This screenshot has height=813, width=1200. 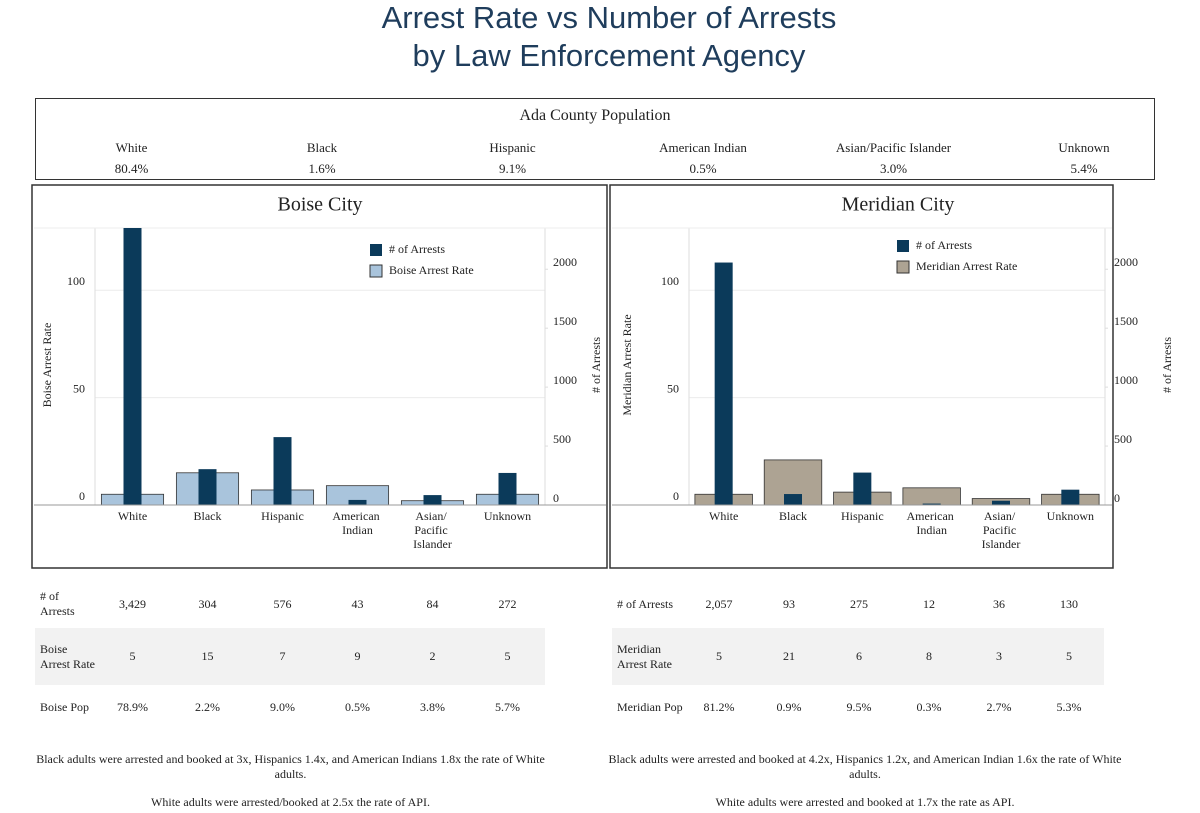 I want to click on x-tick-label: Unknown, so click(x=507, y=516).